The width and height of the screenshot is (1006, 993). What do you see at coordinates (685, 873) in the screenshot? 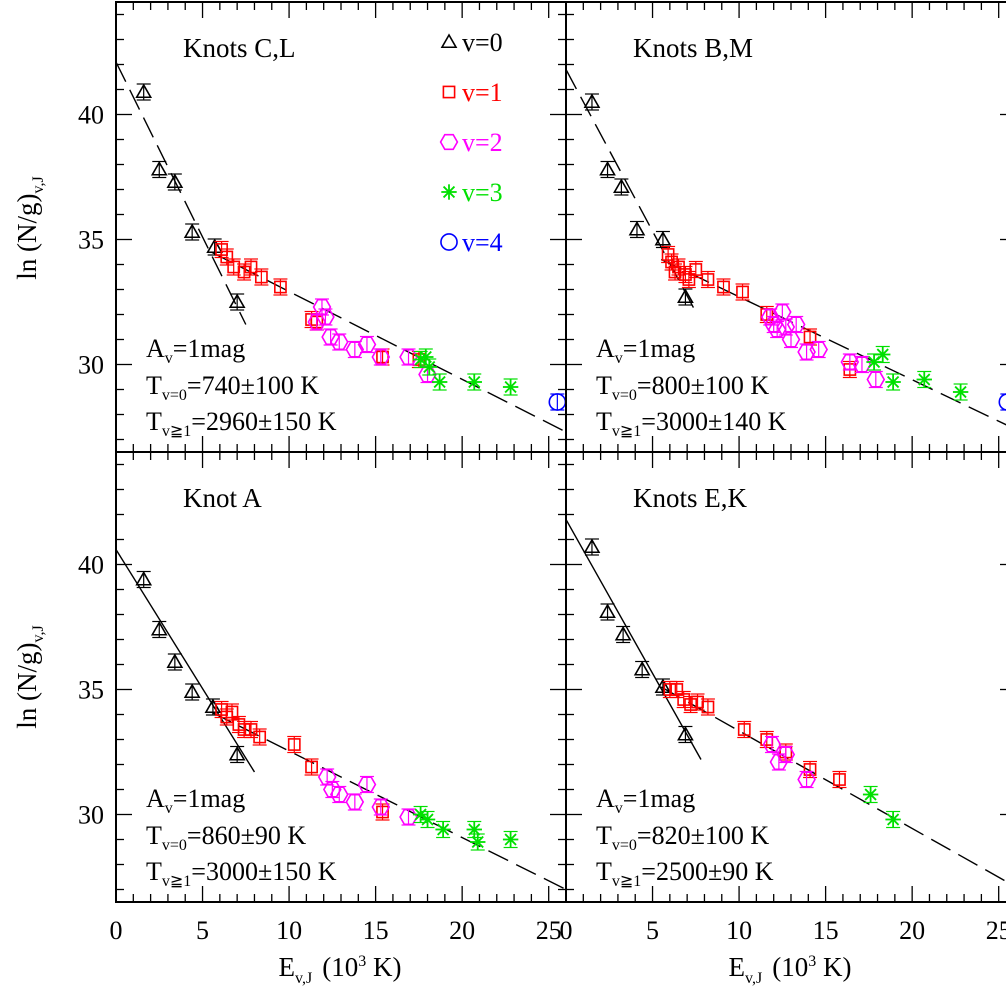
I see `annotation-t1: Tv≧1=2500±90 K` at bounding box center [685, 873].